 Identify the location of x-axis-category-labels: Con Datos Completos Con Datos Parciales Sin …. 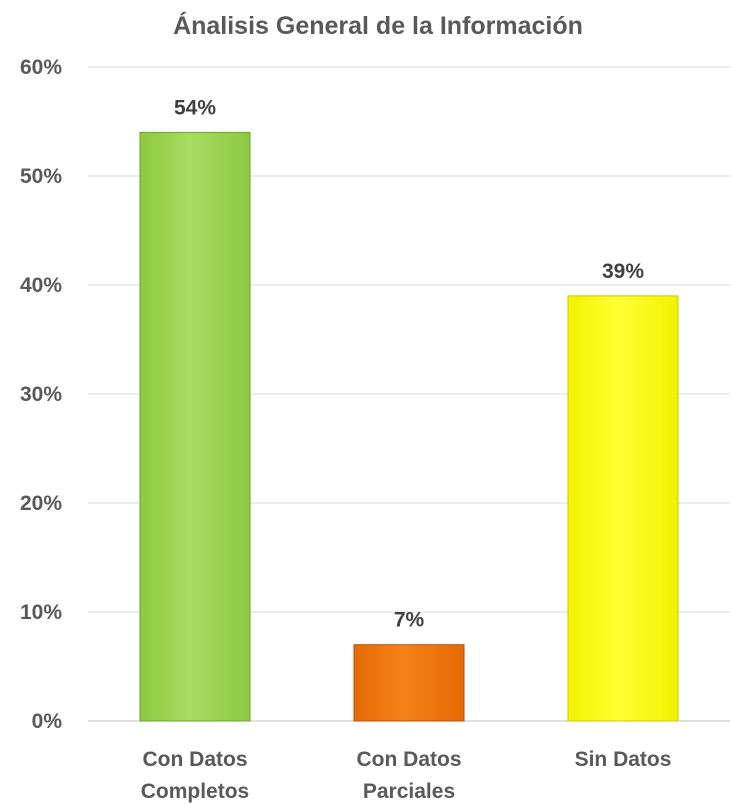
(406, 775).